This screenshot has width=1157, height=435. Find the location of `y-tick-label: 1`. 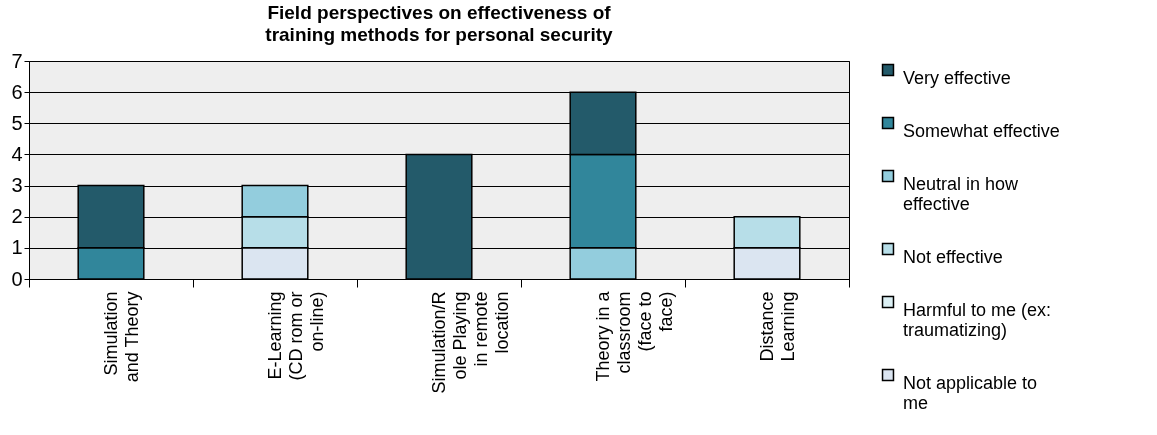

y-tick-label: 1 is located at coordinates (17, 247).